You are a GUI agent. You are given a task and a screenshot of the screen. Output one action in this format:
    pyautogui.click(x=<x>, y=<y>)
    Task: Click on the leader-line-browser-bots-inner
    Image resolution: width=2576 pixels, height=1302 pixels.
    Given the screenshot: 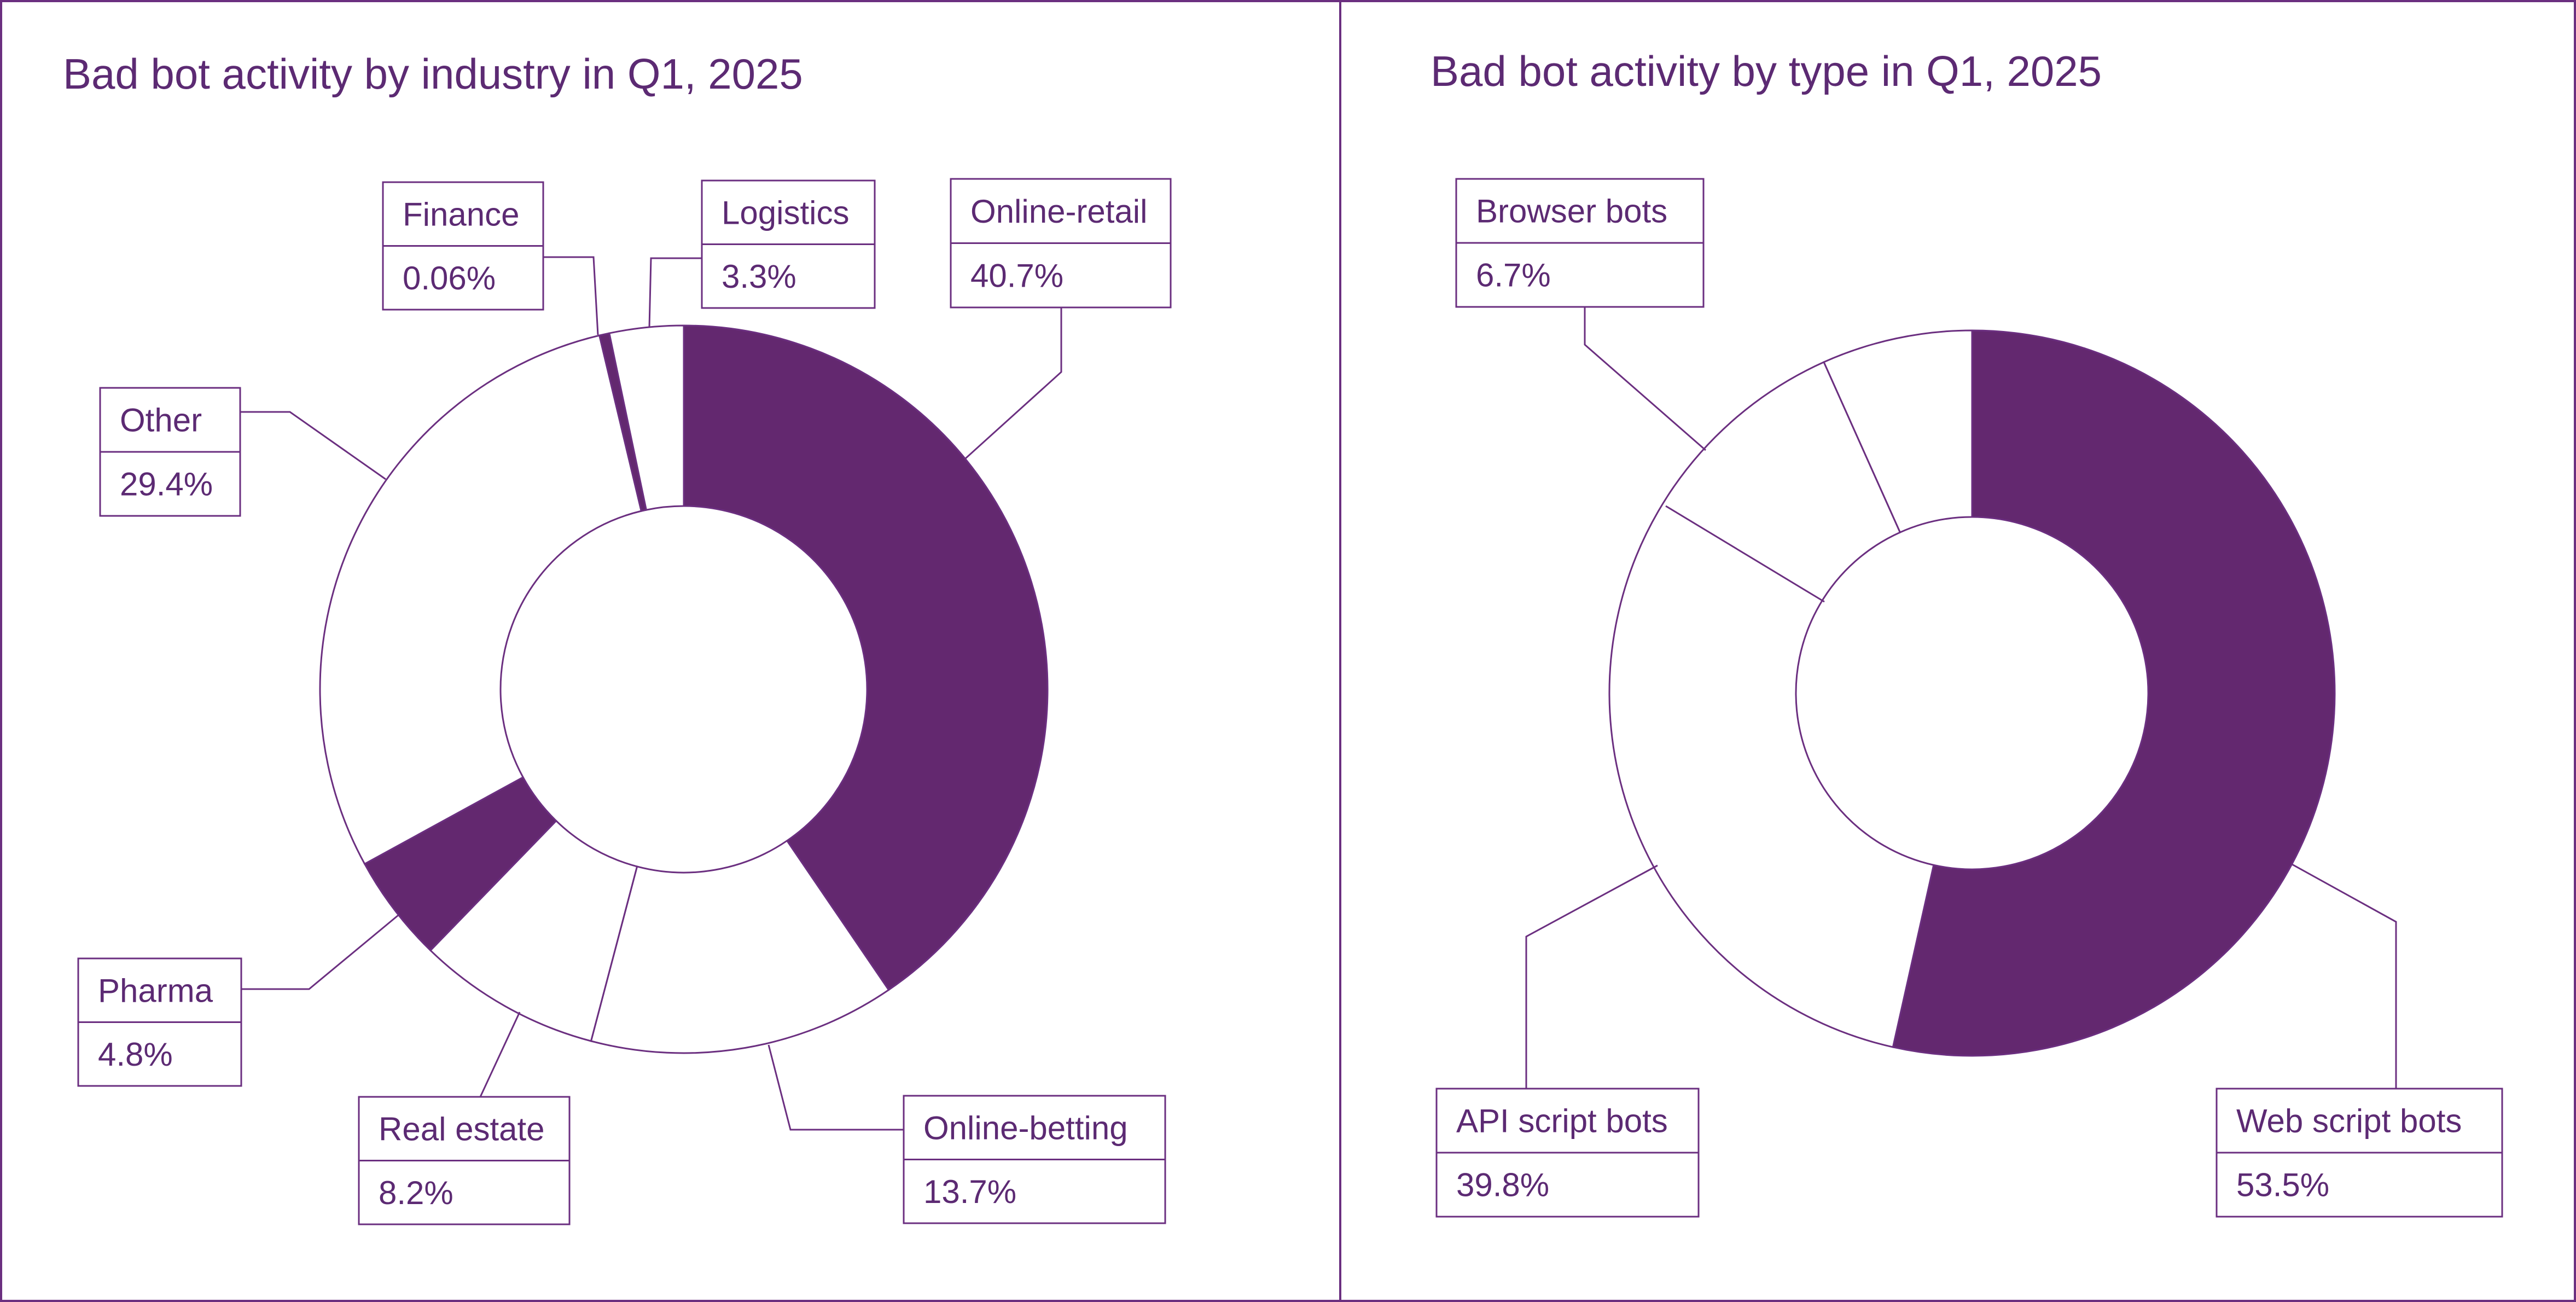 What is the action you would take?
    pyautogui.click(x=1745, y=554)
    